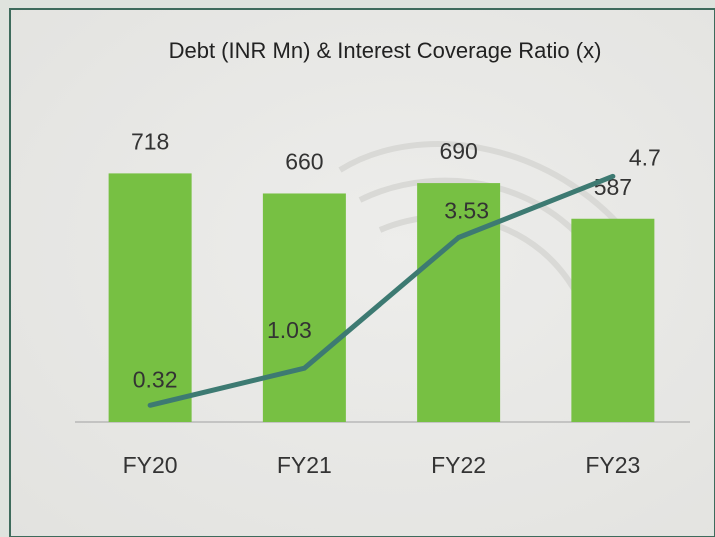  Describe the element at coordinates (289, 330) in the screenshot. I see `line-value-label: 1.03` at that location.